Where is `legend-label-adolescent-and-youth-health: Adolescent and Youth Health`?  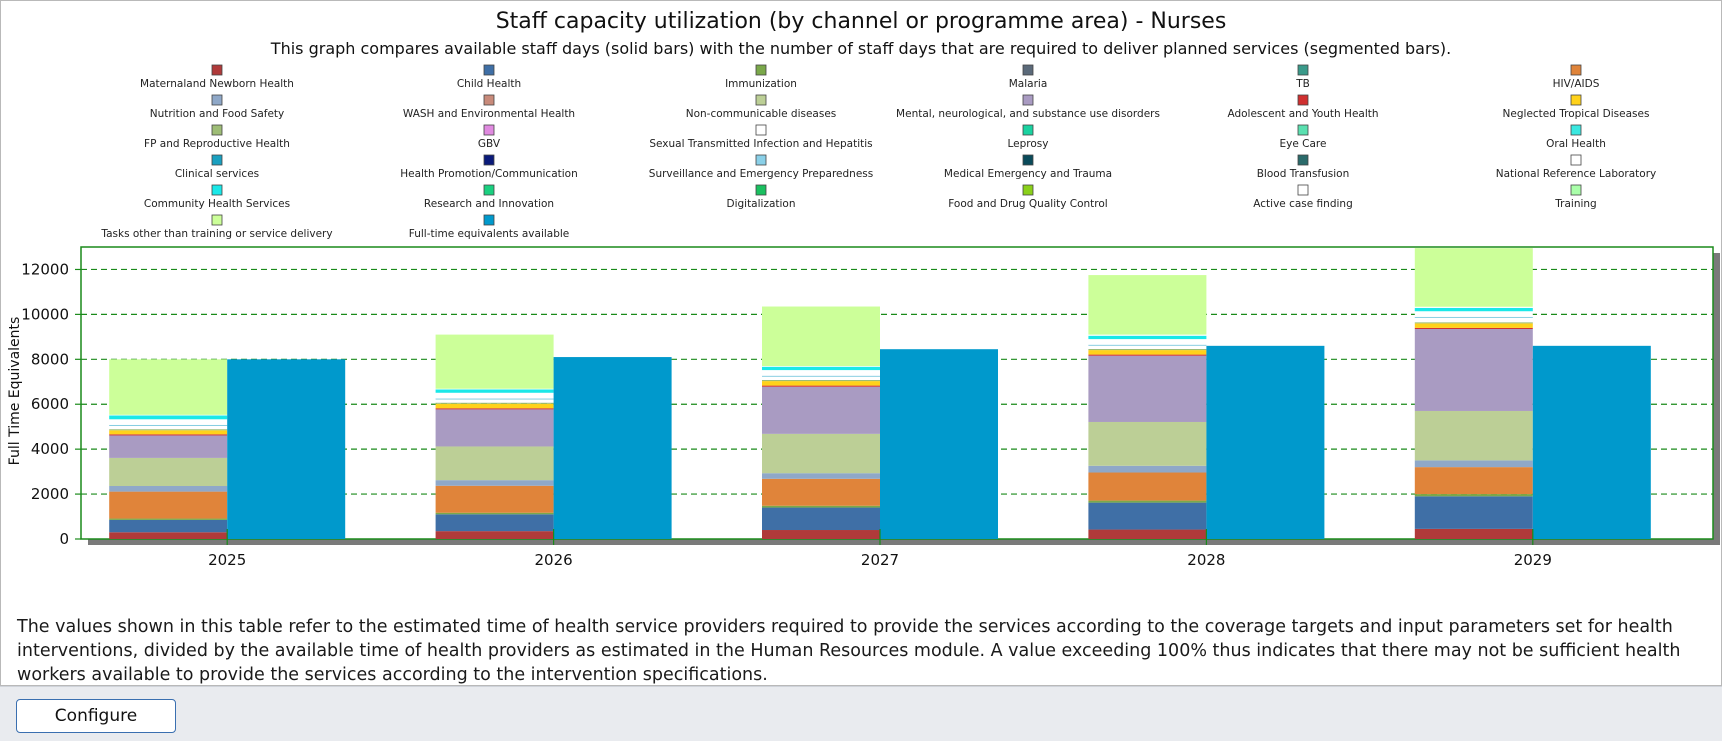
legend-label-adolescent-and-youth-health: Adolescent and Youth Health is located at coordinates (1302, 114).